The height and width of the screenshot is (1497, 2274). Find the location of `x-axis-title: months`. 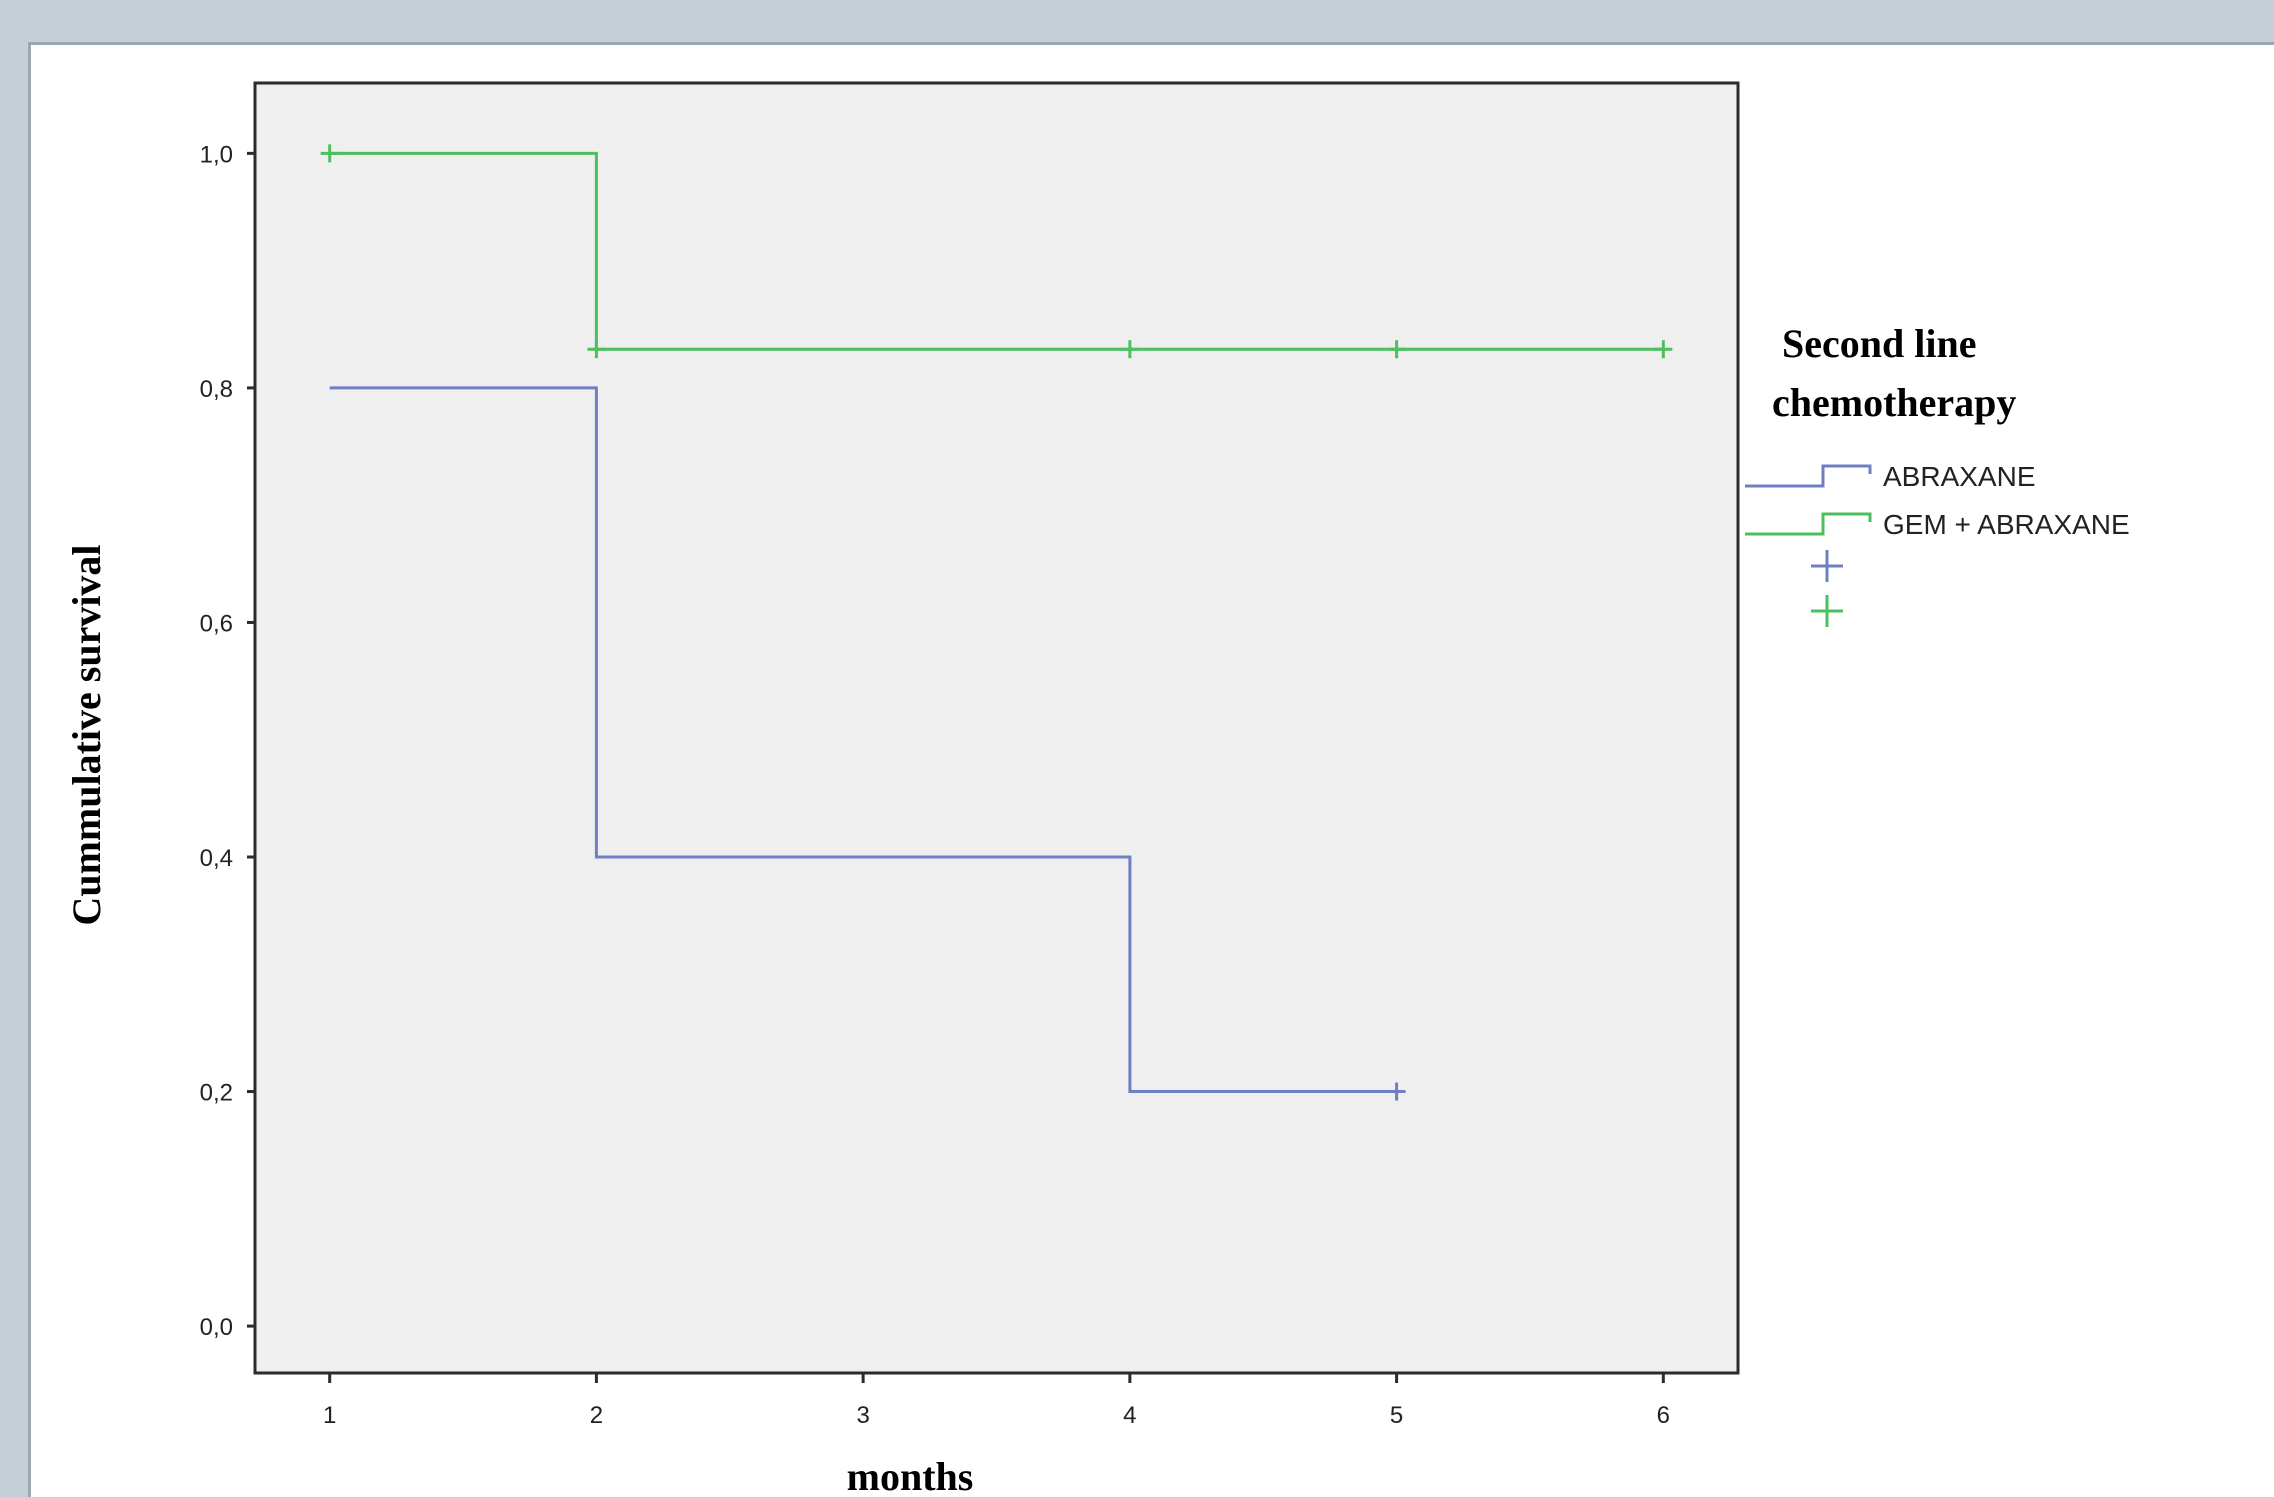

x-axis-title: months is located at coordinates (910, 1475).